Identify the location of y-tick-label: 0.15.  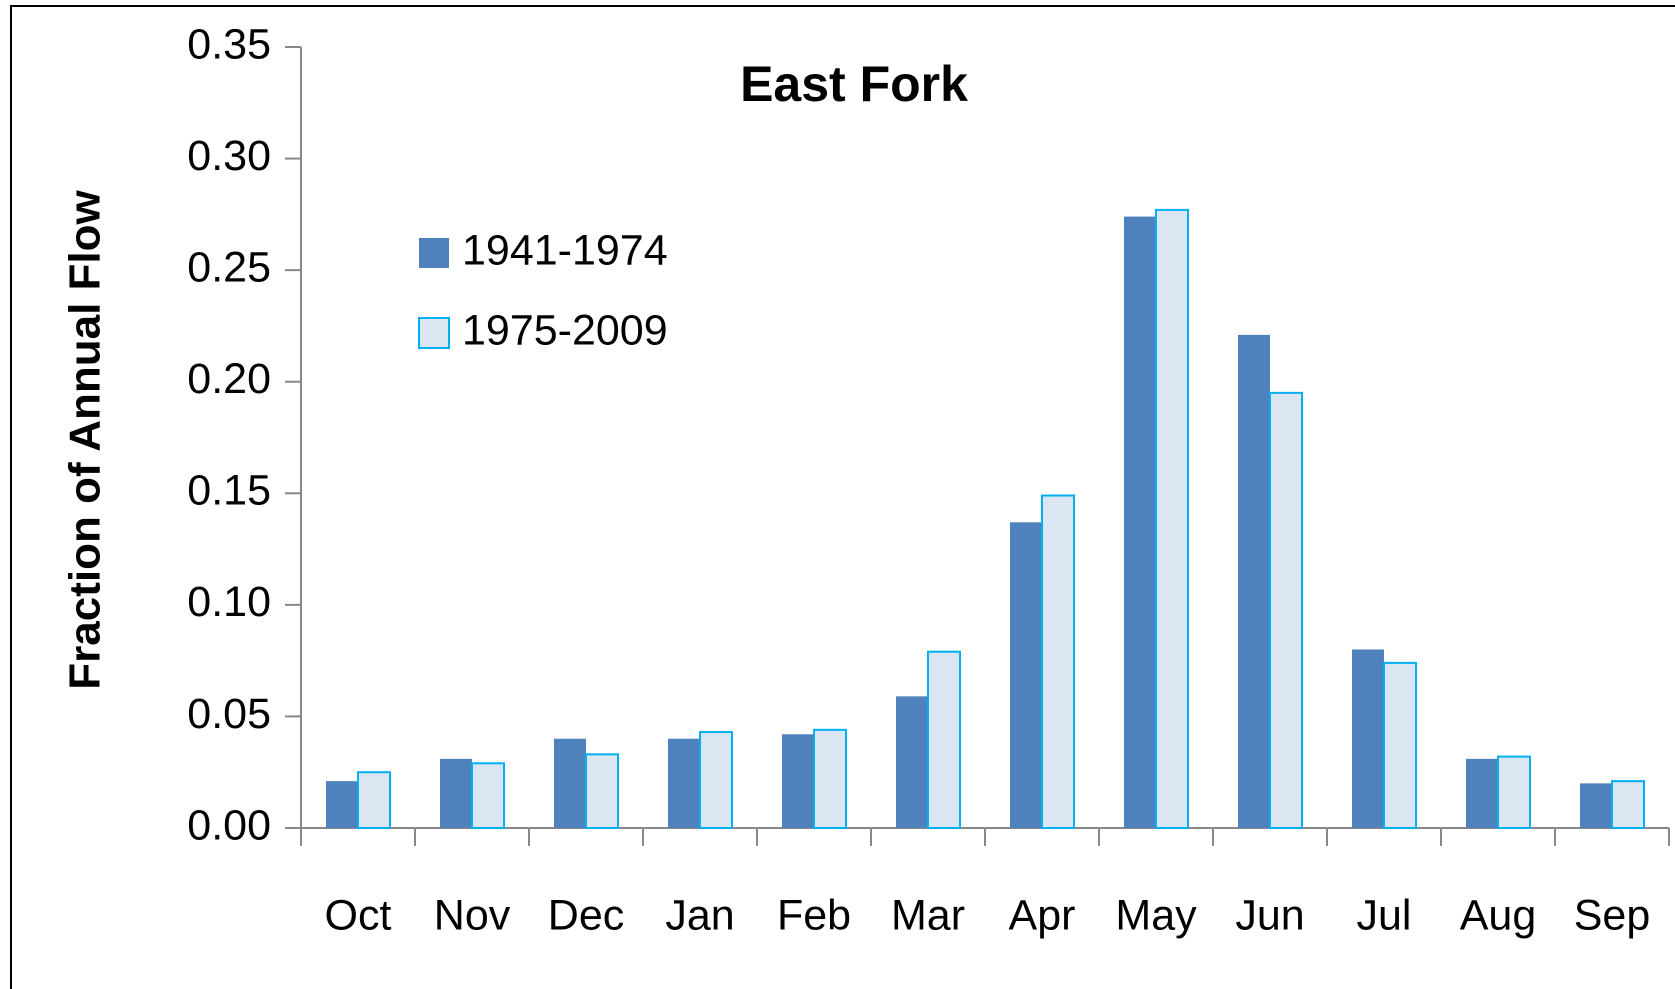
(229, 491).